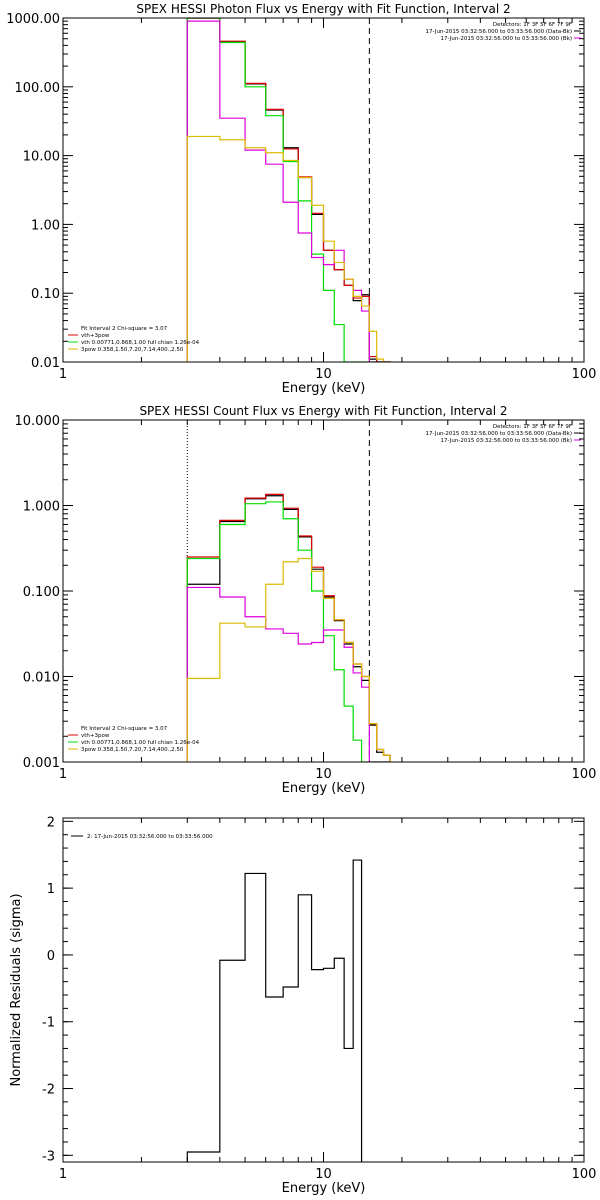  What do you see at coordinates (16, 989) in the screenshot?
I see `y-axis-label: Normalized Residuals (sigma)` at bounding box center [16, 989].